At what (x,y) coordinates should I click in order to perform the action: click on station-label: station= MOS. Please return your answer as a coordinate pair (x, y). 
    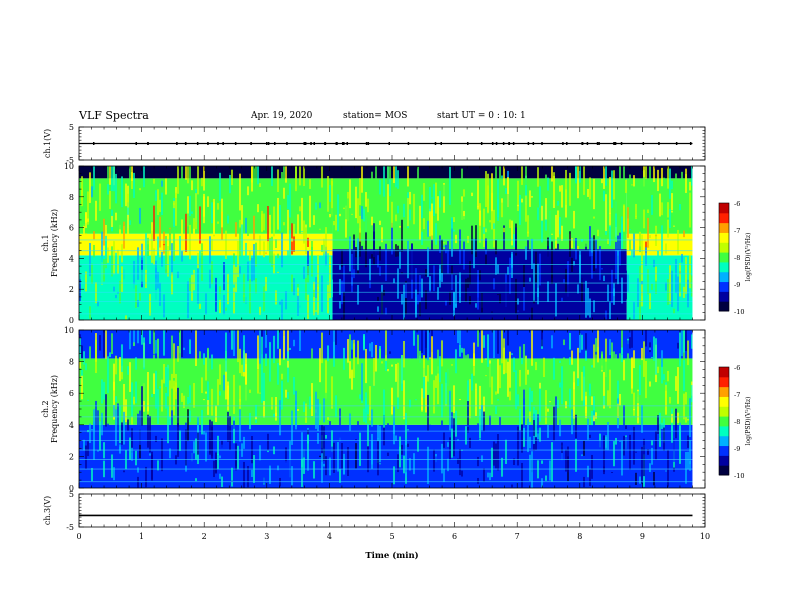
    Looking at the image, I should click on (375, 116).